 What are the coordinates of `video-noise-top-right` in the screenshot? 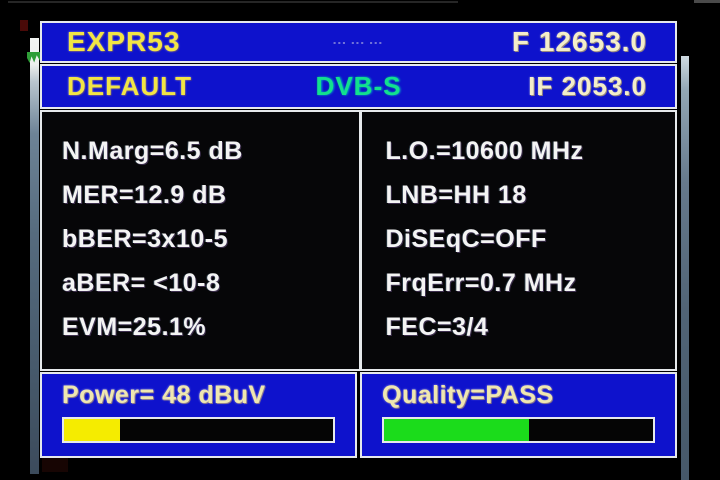 It's located at (707, 1).